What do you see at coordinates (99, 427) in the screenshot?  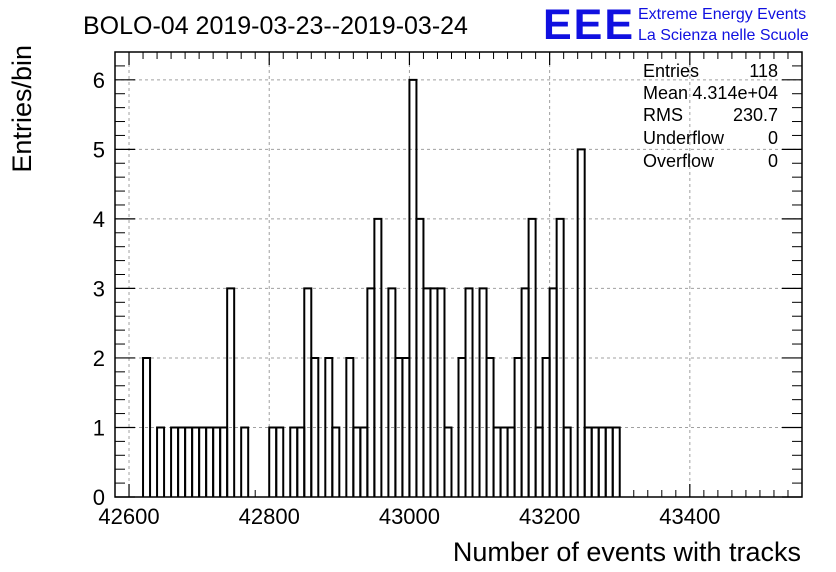 I see `y-tick-label: 1` at bounding box center [99, 427].